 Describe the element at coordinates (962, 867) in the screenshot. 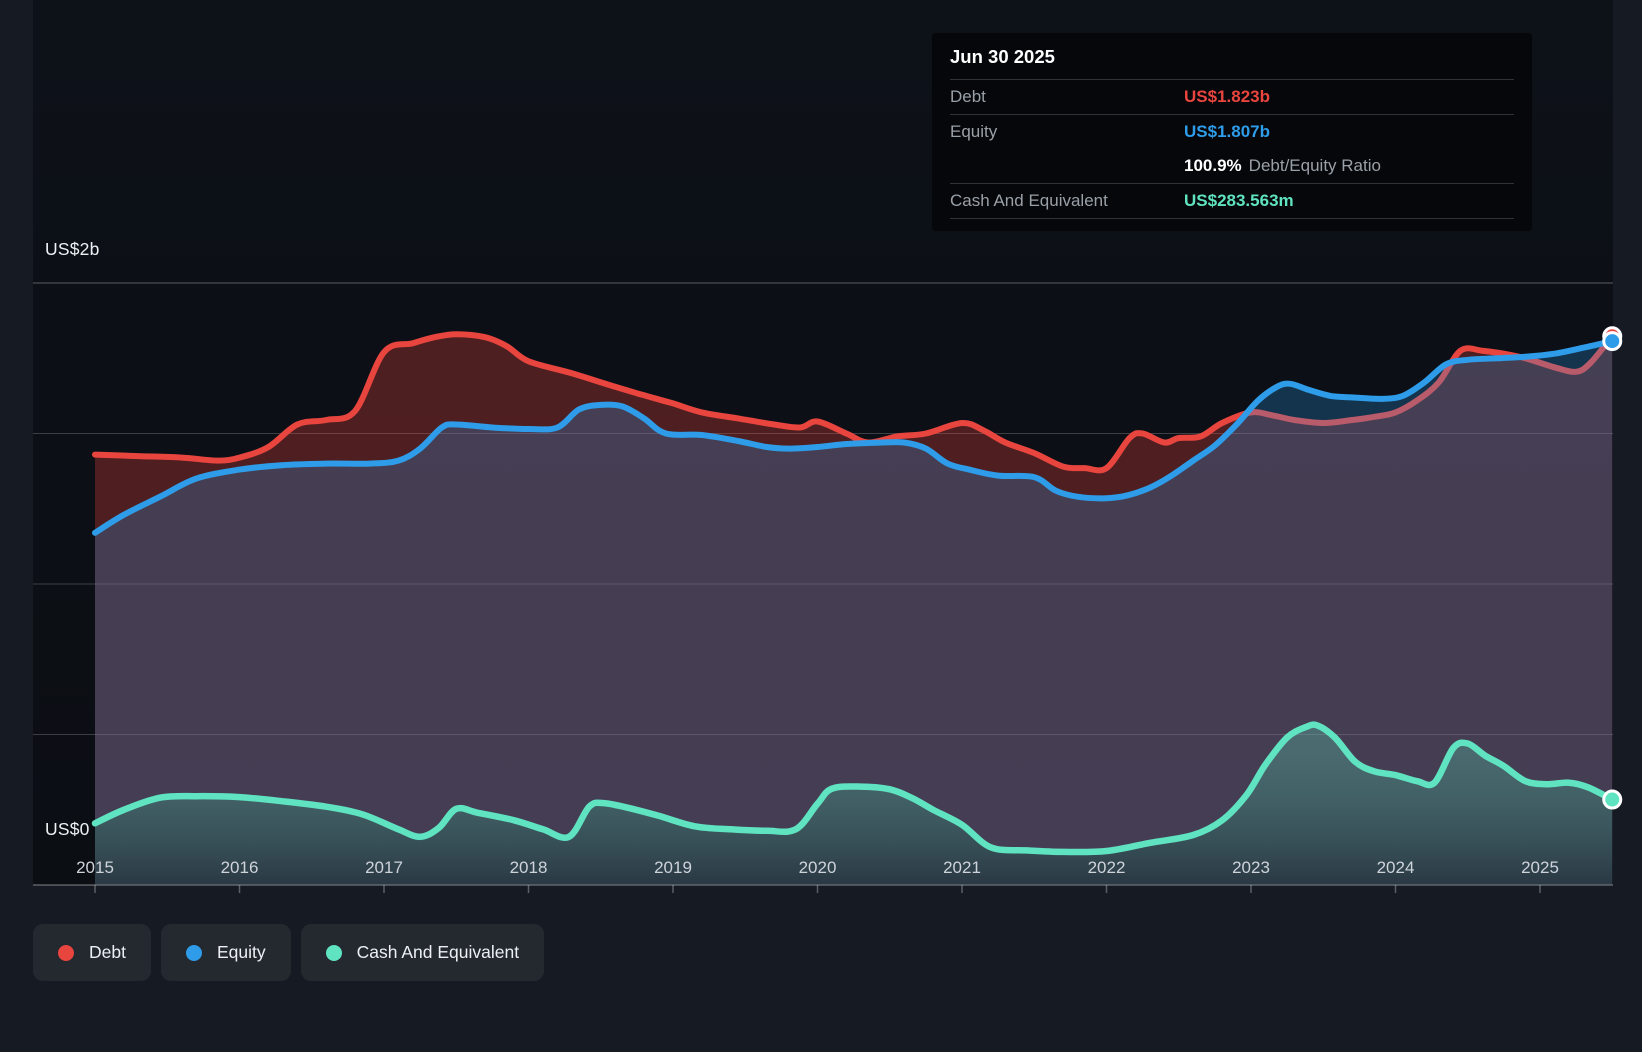

I see `x-axis-label: 2021` at that location.